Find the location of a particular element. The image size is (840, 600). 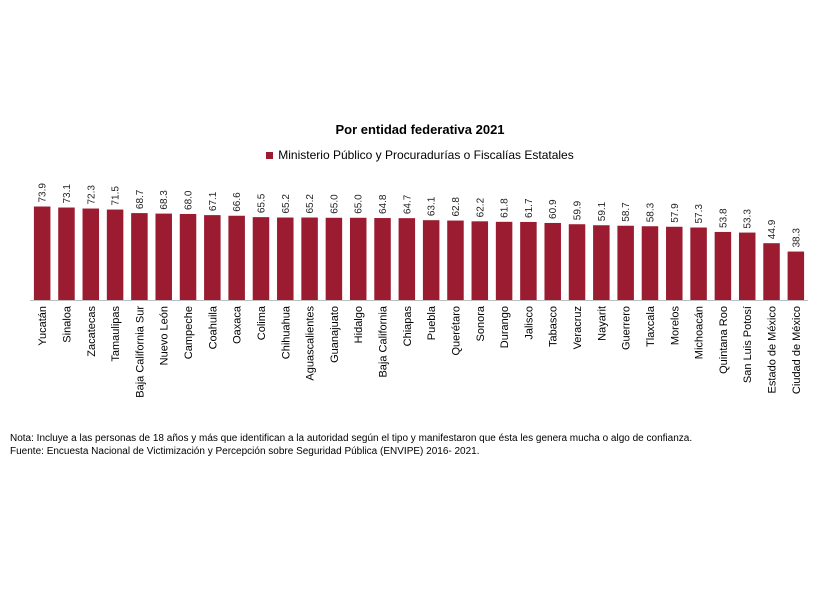

value-label: 66.6 is located at coordinates (237, 202).